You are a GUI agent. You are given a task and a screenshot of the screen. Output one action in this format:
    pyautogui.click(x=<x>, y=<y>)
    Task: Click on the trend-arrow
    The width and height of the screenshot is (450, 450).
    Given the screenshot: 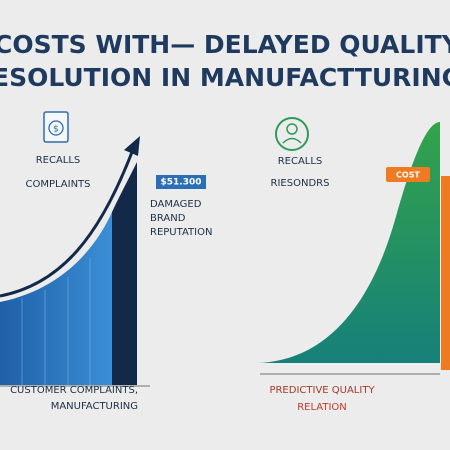 What is the action you would take?
    pyautogui.click(x=67, y=224)
    